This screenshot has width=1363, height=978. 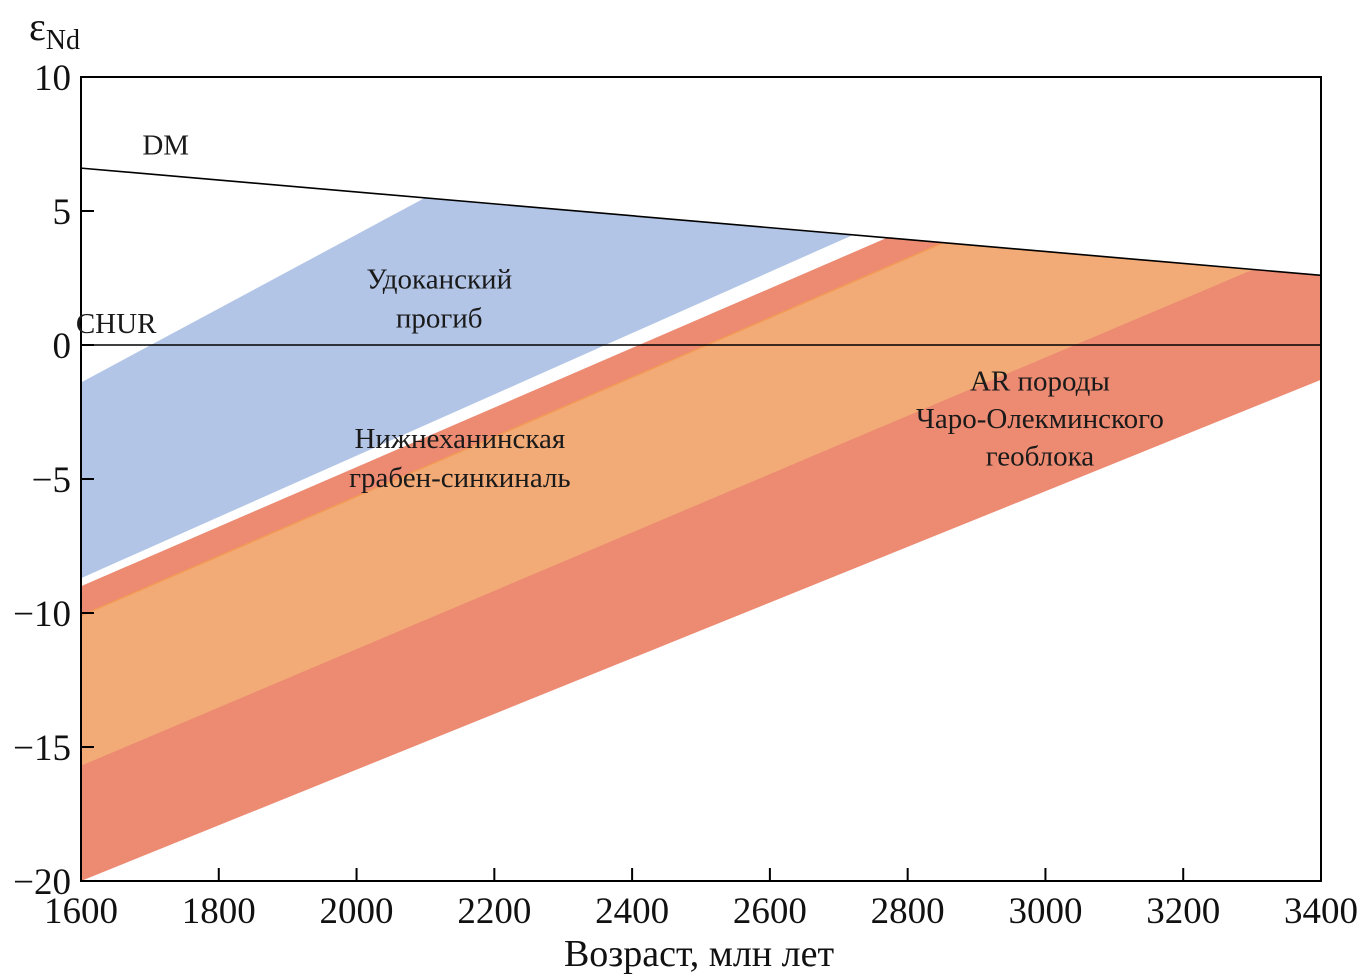 What do you see at coordinates (1040, 457) in the screenshot?
I see `annotation-label: геоблока` at bounding box center [1040, 457].